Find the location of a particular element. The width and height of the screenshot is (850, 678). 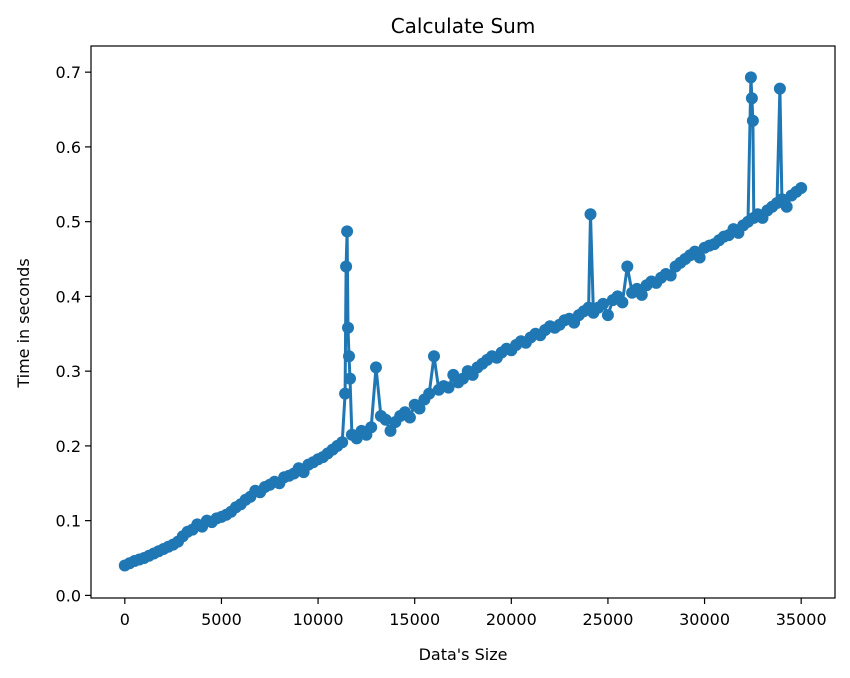

y-tick-label: 0.7 is located at coordinates (68, 72).